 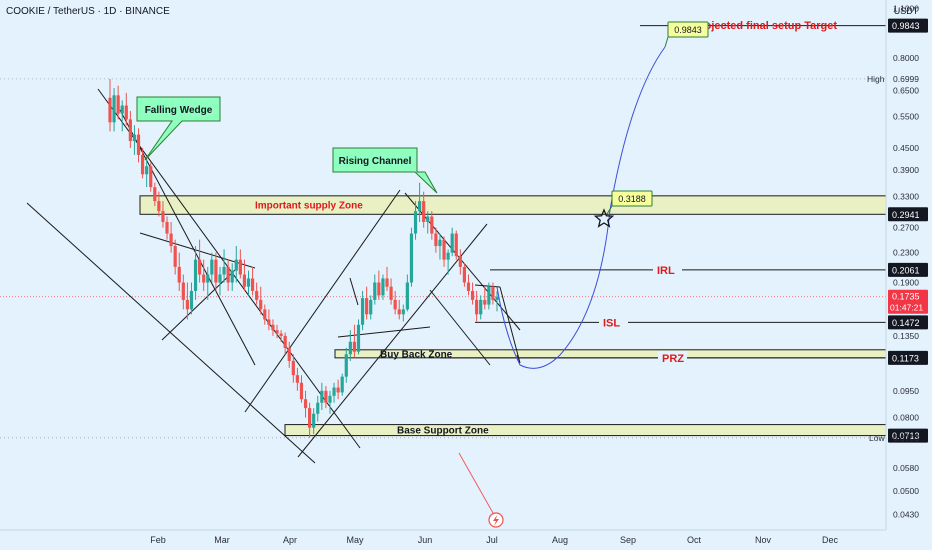 What do you see at coordinates (906, 11) in the screenshot?
I see `currency-label: USDT` at bounding box center [906, 11].